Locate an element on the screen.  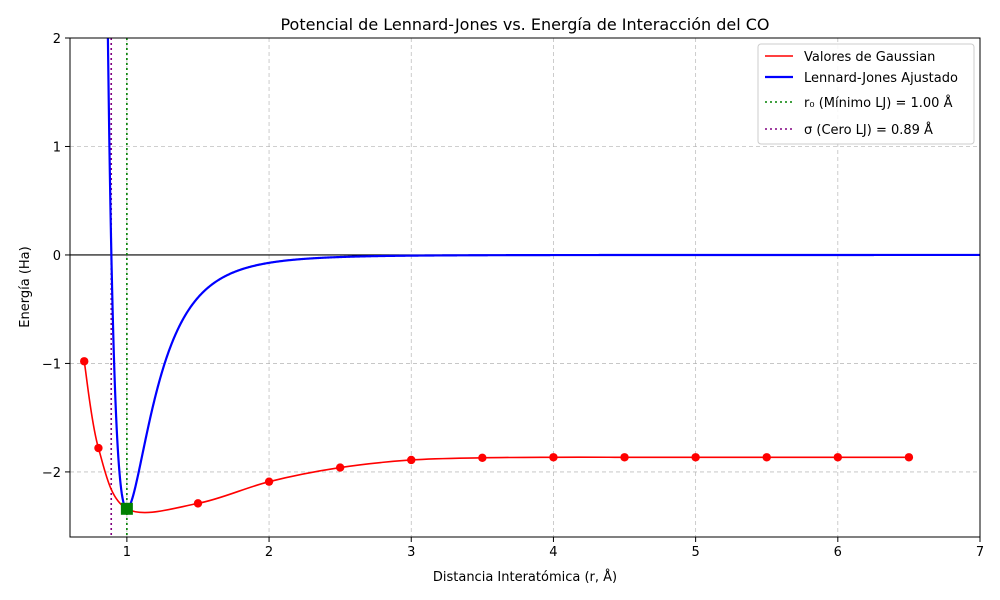
y-tick-label: −1 is located at coordinates (51, 364).